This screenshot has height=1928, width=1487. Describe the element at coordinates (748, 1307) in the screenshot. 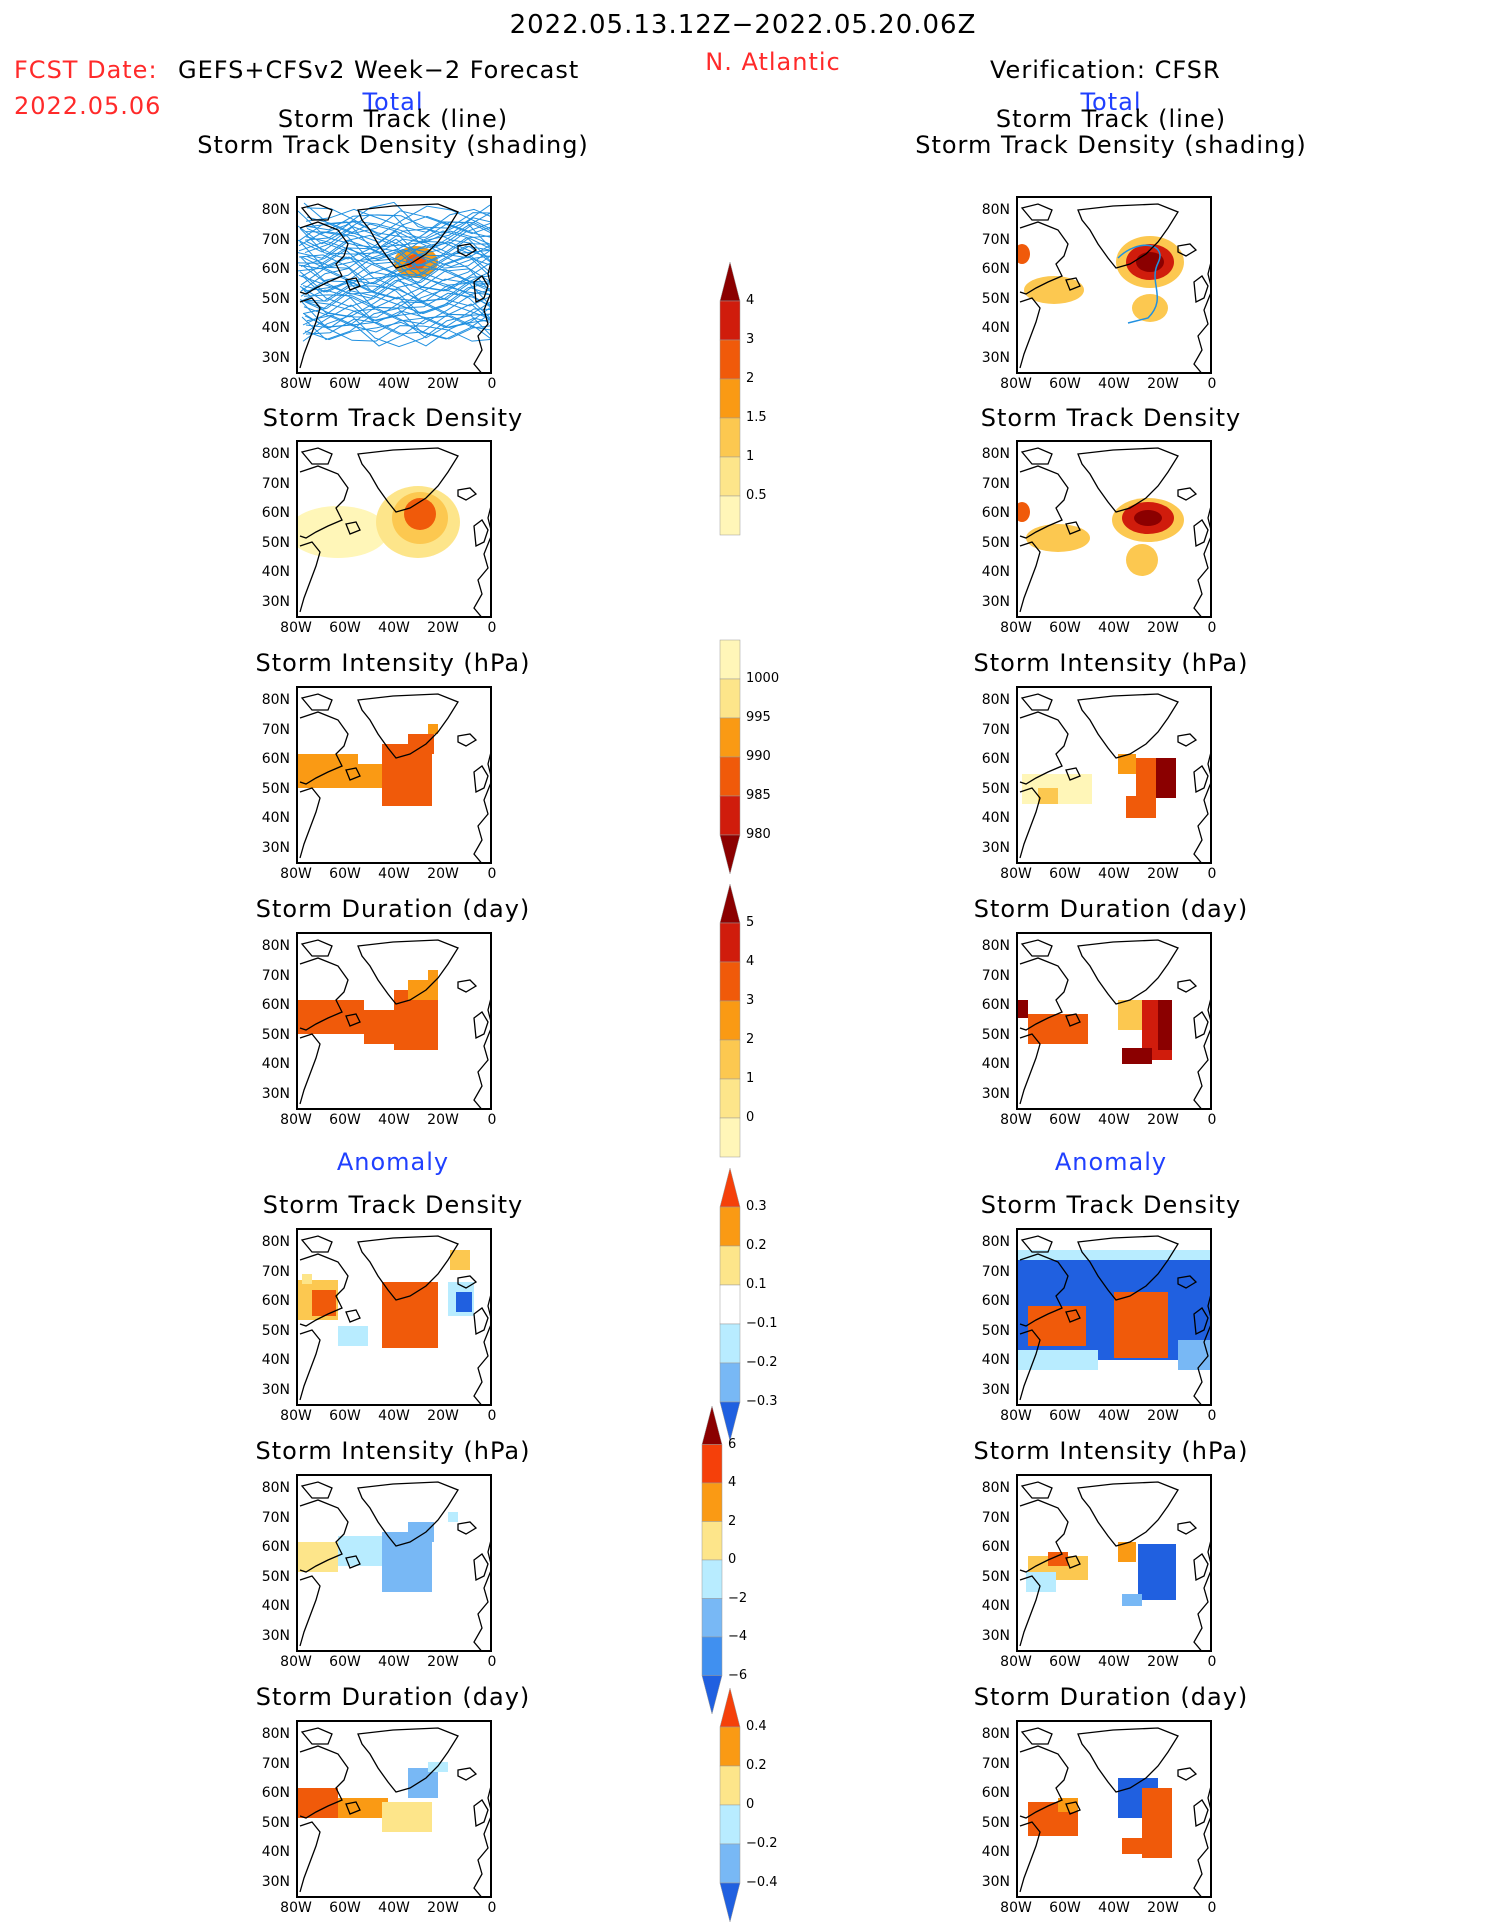

I see `colorbar-density-anom: 0.3 0.2 0.1 −0.1 −0.2 −0.3` at that location.